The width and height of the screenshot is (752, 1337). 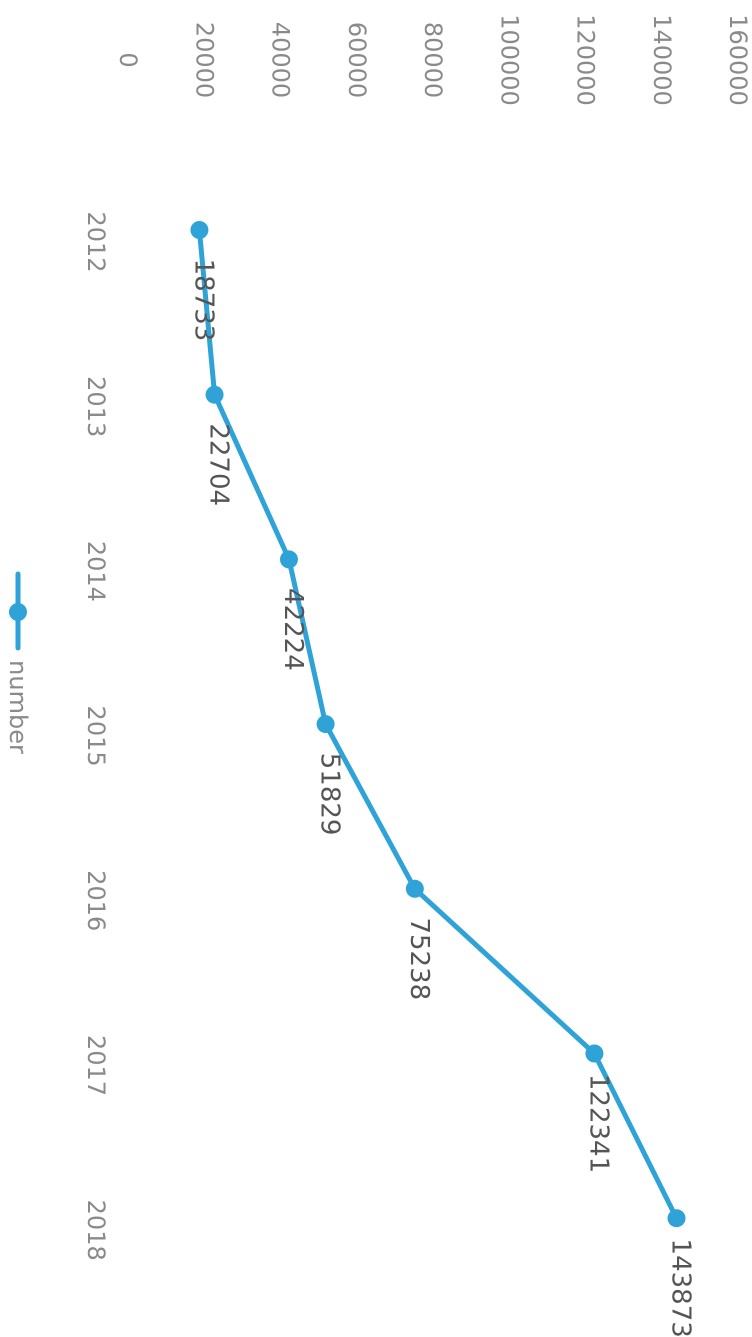 I want to click on value-tick-label: 80000, so click(x=433, y=60).